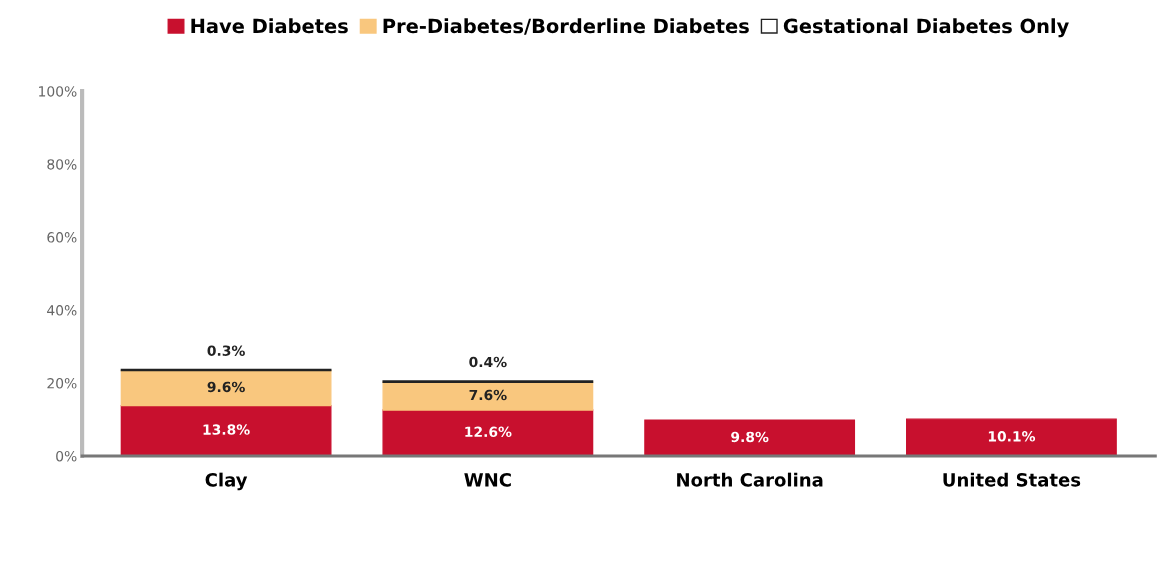 The image size is (1173, 570). I want to click on data-label: 7.6%, so click(488, 395).